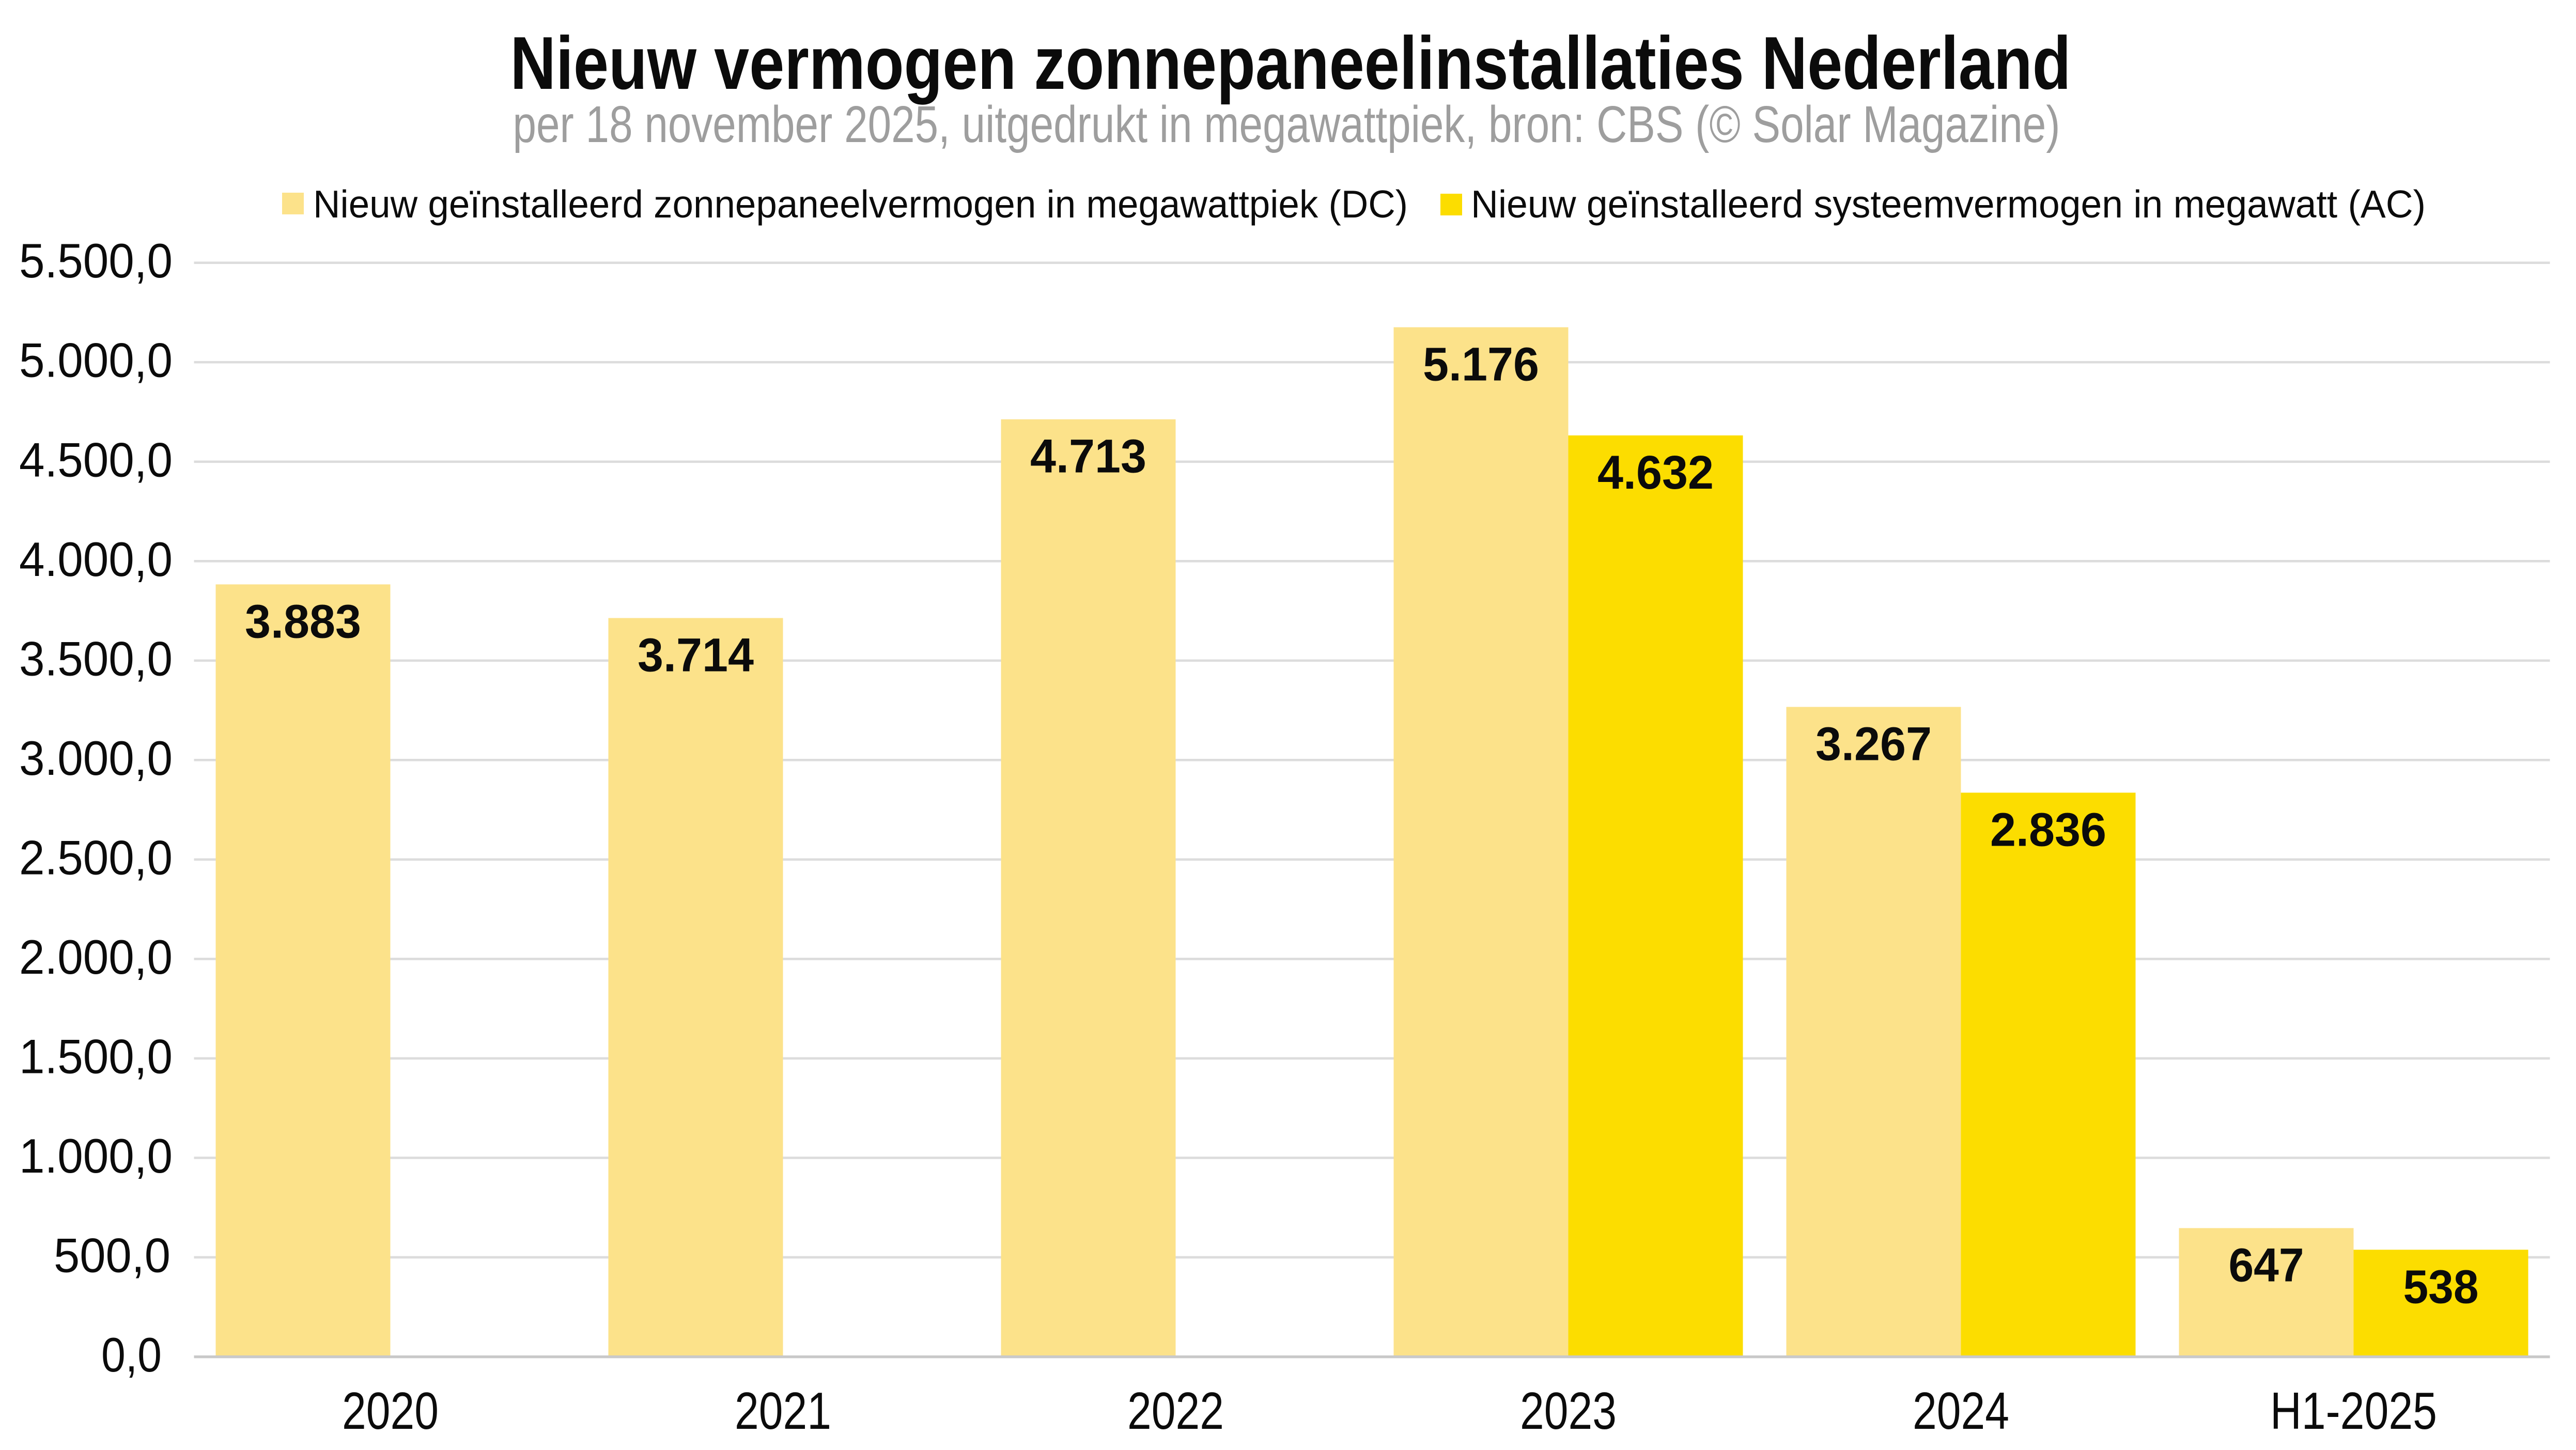  What do you see at coordinates (96, 957) in the screenshot?
I see `svg-text: 2.000,0` at bounding box center [96, 957].